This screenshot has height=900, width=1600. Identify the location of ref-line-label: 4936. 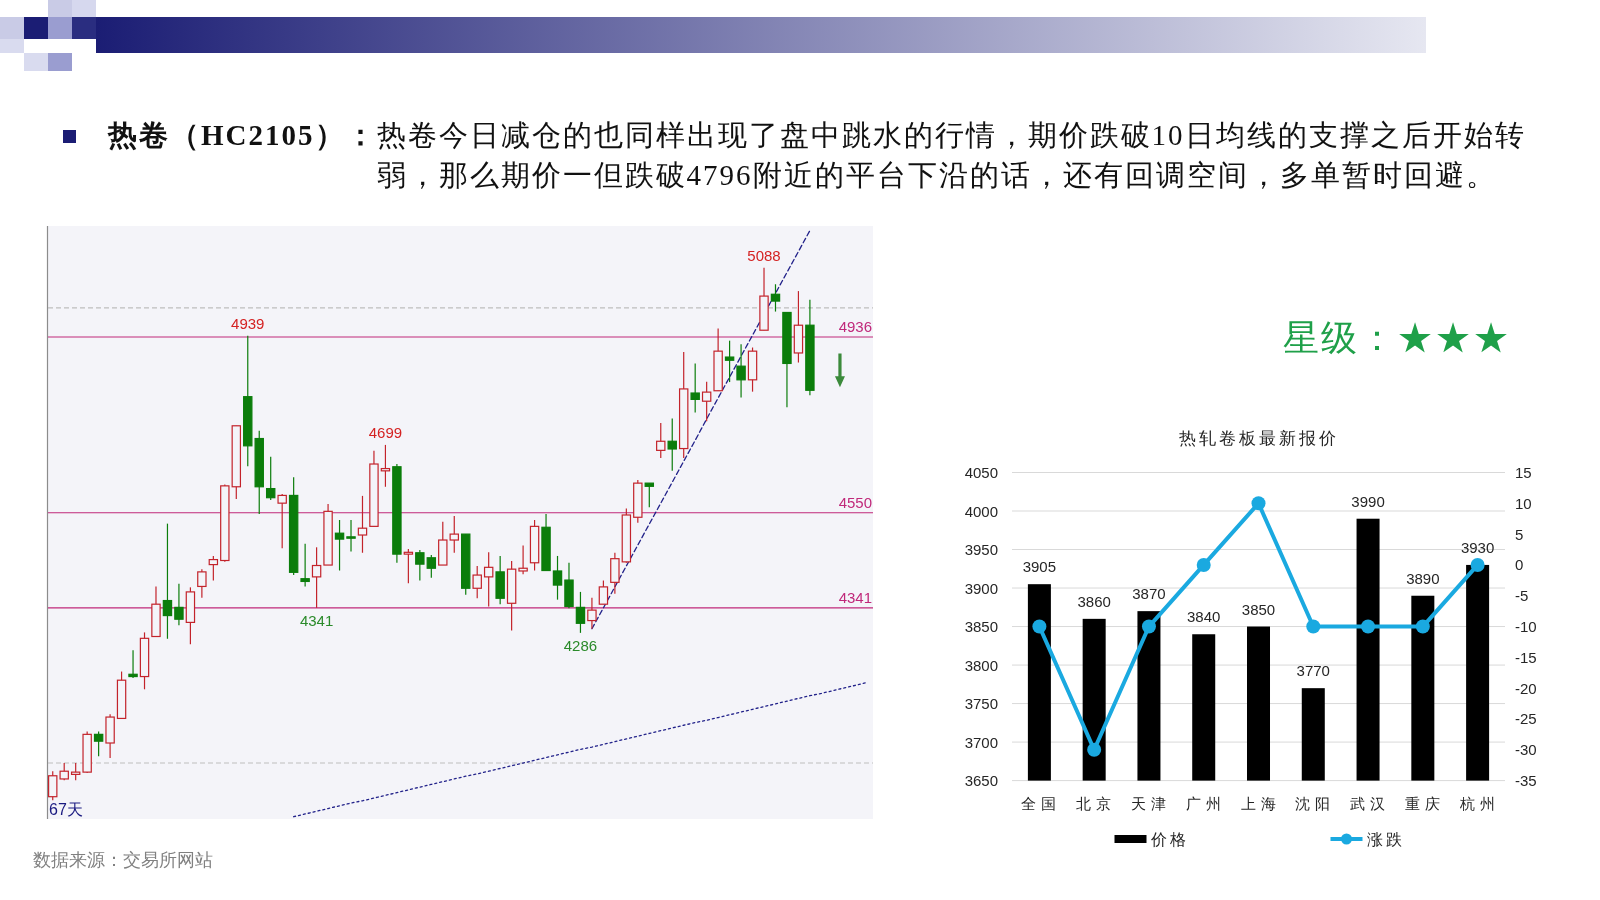
(855, 327).